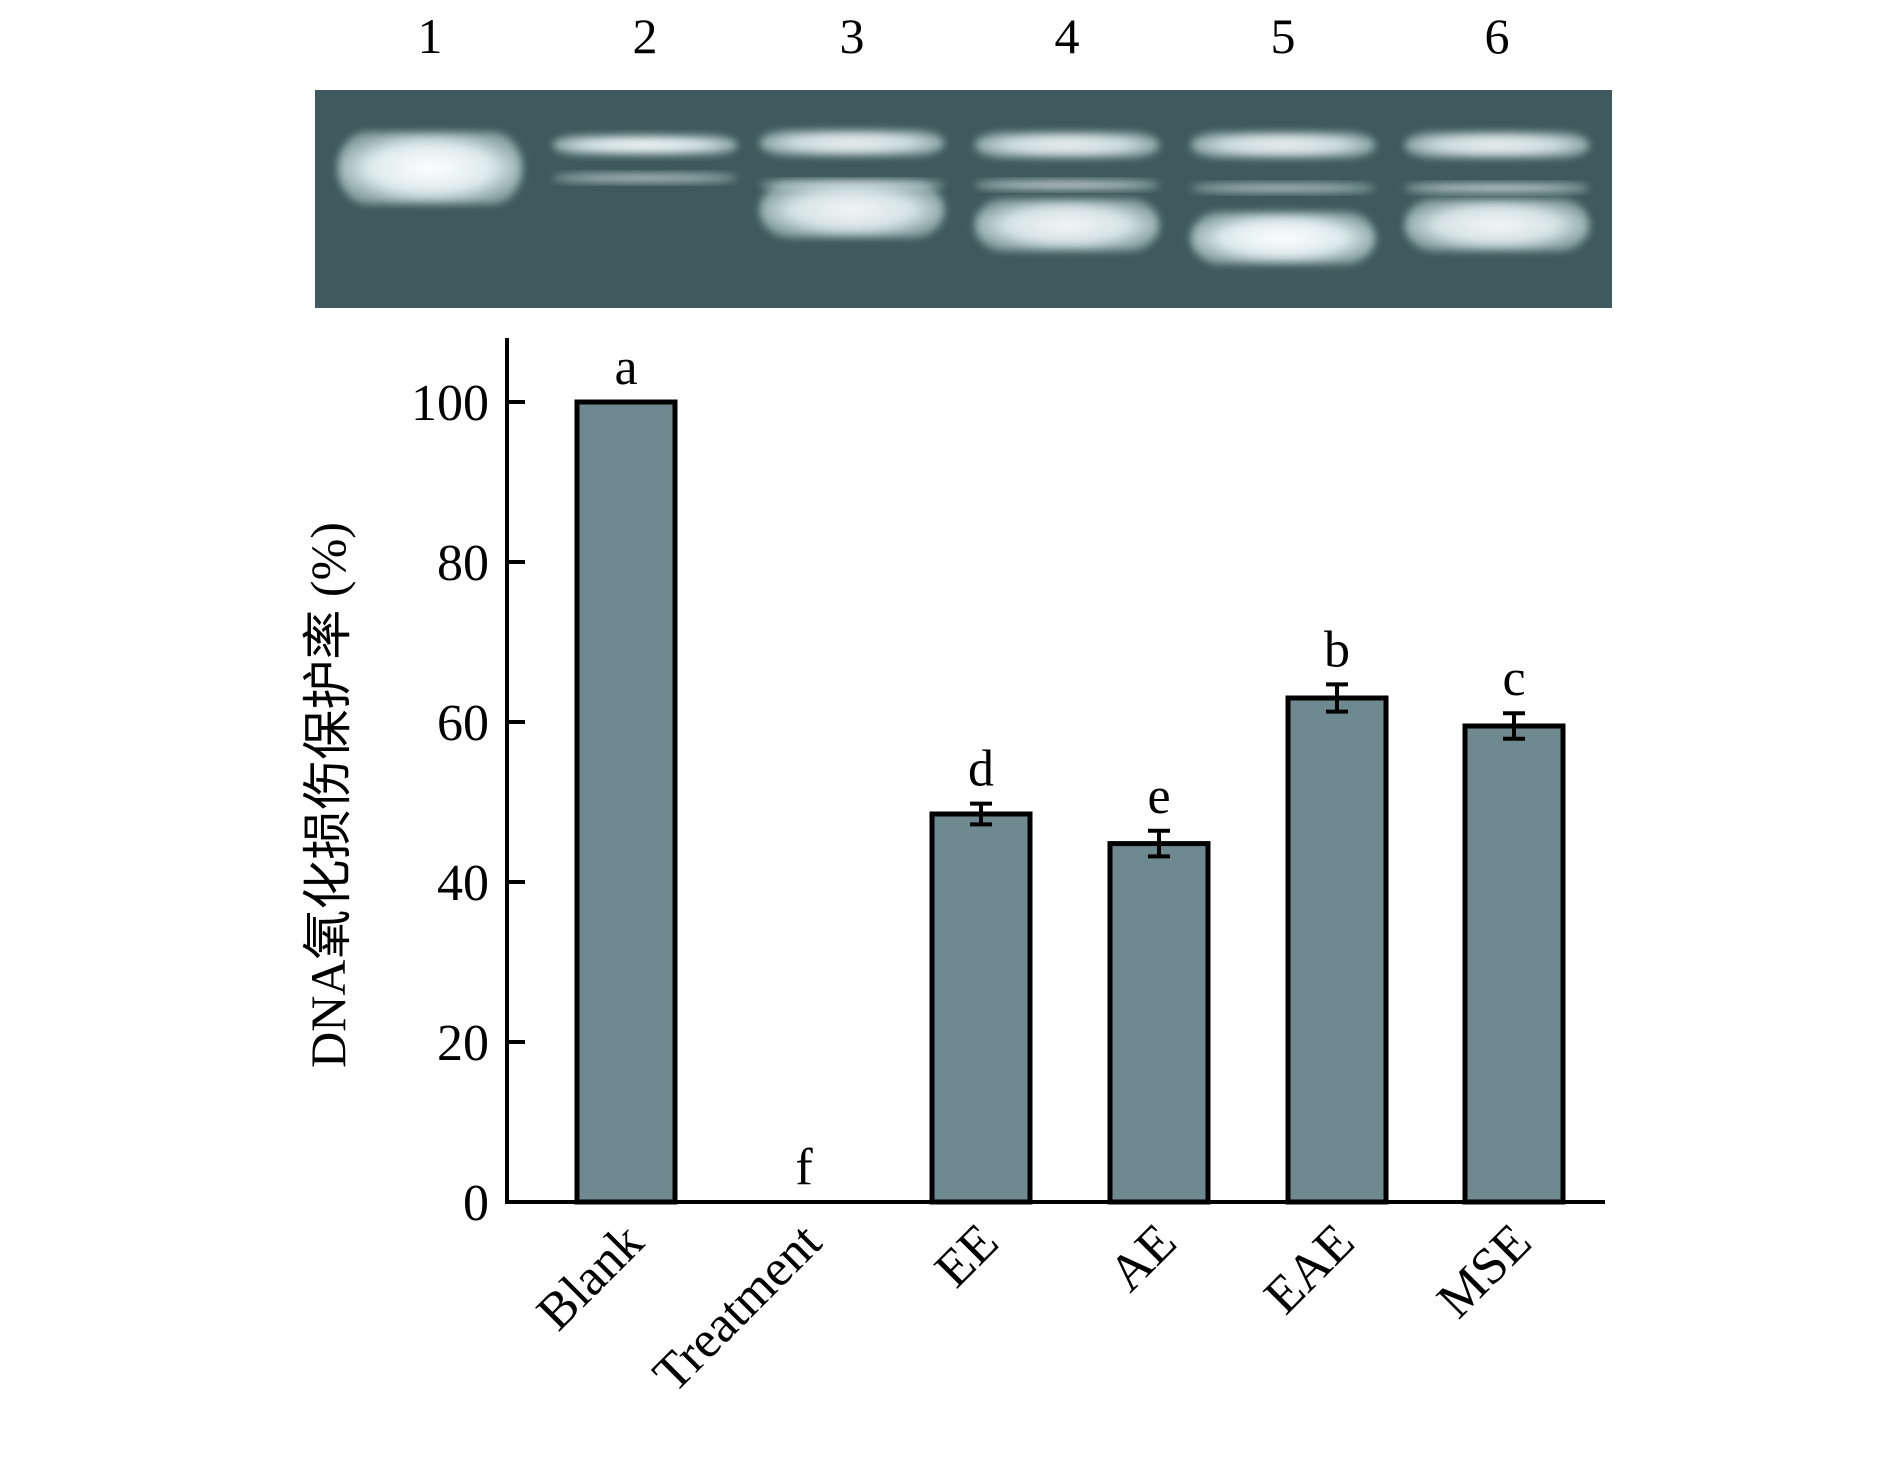 The image size is (1890, 1461). What do you see at coordinates (804, 1167) in the screenshot?
I see `significance-label: f` at bounding box center [804, 1167].